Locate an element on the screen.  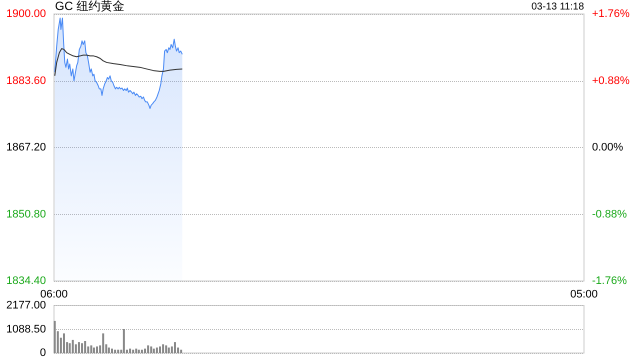
y2-tick-label: -0.88% is located at coordinates (610, 214).